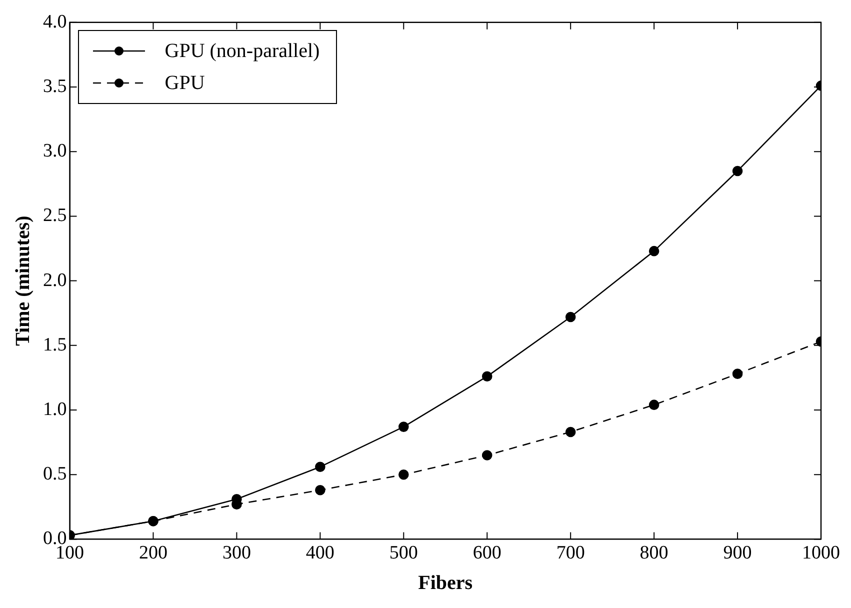 The image size is (851, 608). What do you see at coordinates (737, 553) in the screenshot?
I see `x-tick-label: 900` at bounding box center [737, 553].